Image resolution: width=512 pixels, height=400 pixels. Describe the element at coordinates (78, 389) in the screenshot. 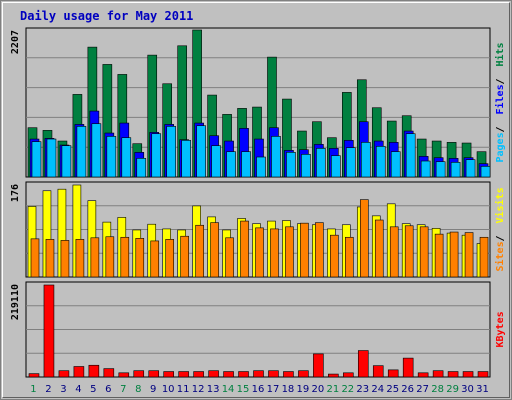

I see `x-tick-label: 4` at that location.